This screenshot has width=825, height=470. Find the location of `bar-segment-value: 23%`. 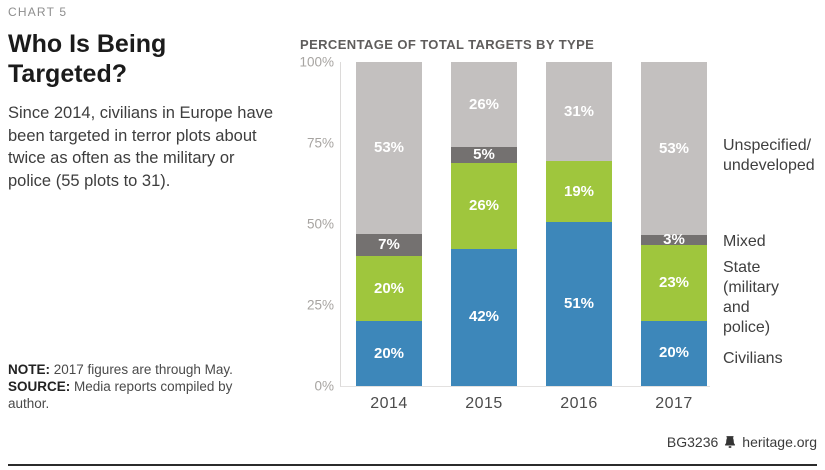

bar-segment-value: 23% is located at coordinates (674, 282).